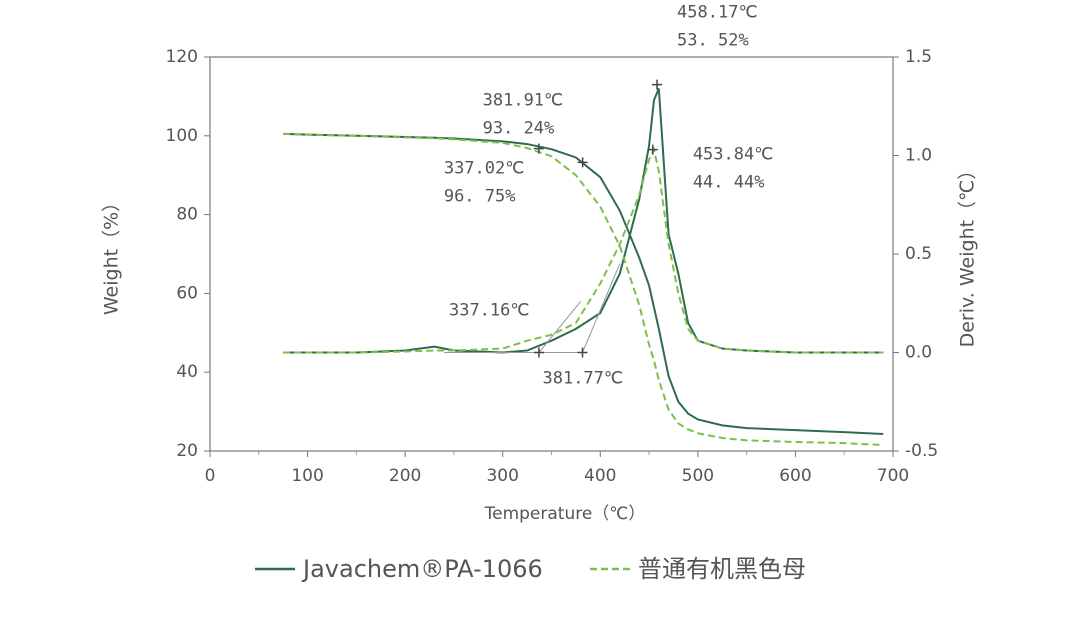 This screenshot has width=1080, height=633. What do you see at coordinates (893, 476) in the screenshot?
I see `x-tick-label: 700` at bounding box center [893, 476].